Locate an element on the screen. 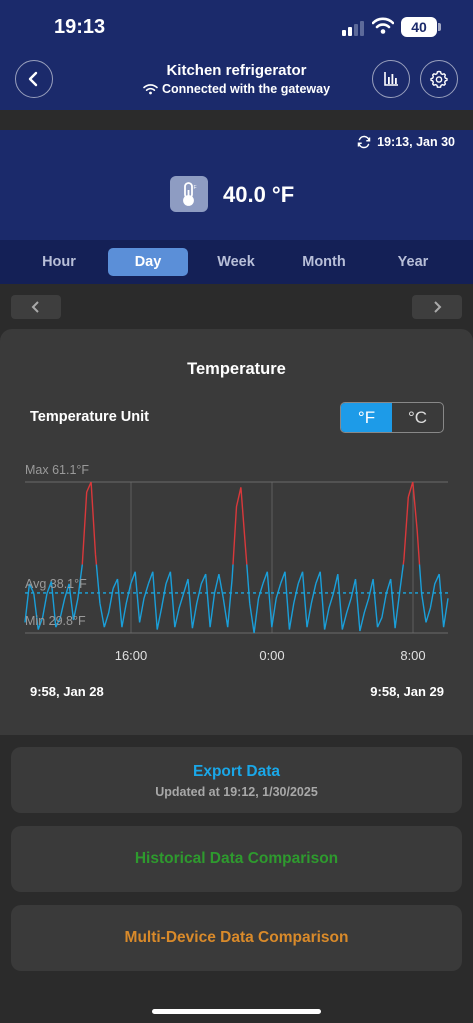  x-tick-label-2: 8:00 is located at coordinates (412, 655).